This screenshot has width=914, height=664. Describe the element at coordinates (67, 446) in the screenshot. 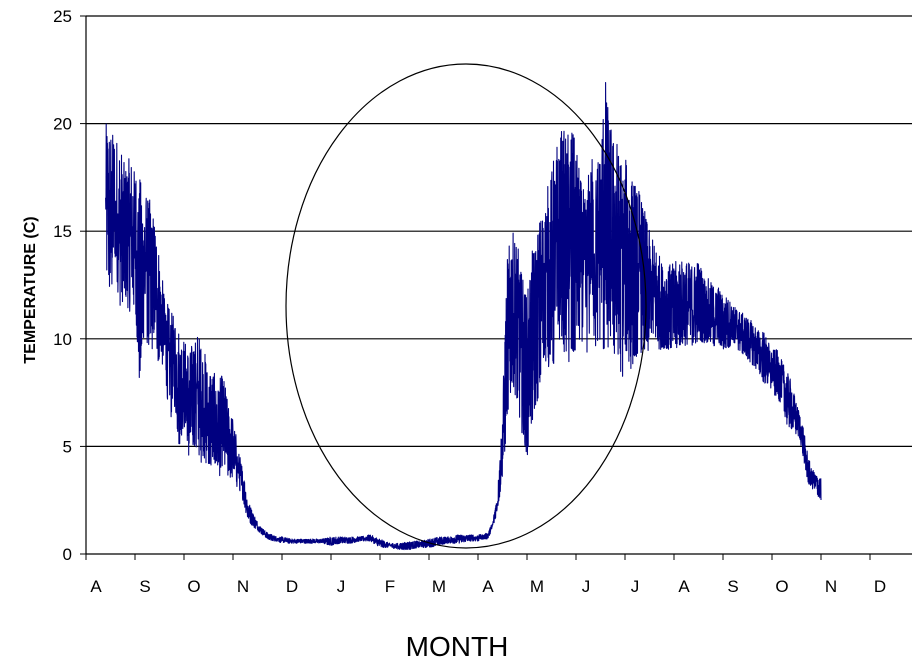

I see `y-tick-label: 5` at that location.